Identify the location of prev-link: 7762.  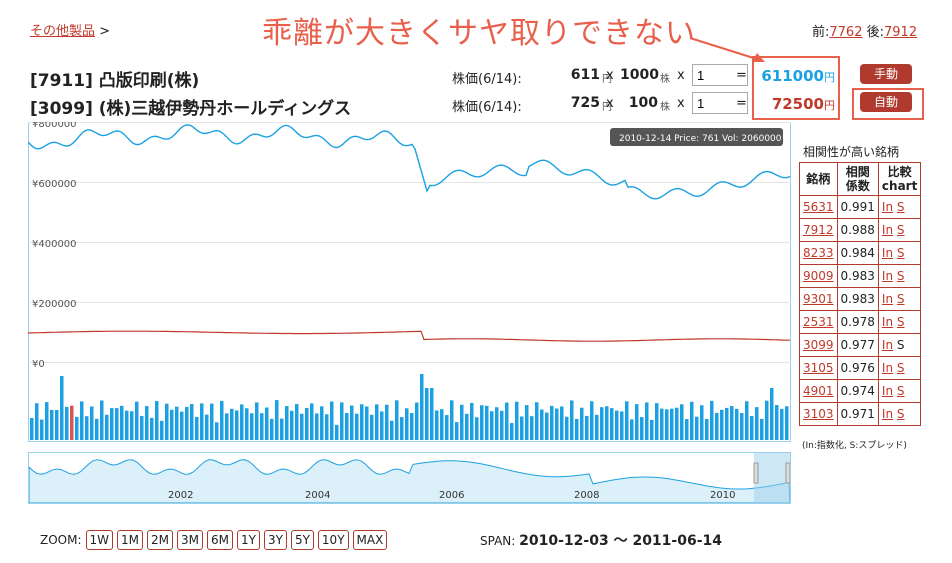
(846, 32).